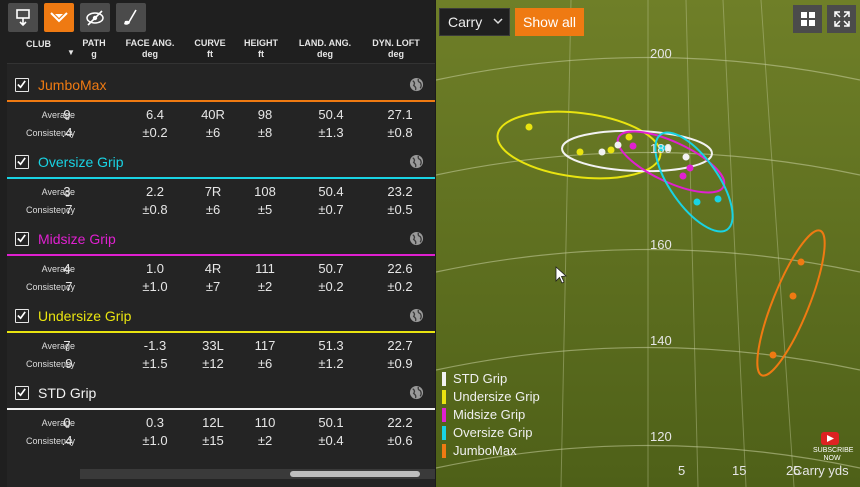 This screenshot has width=860, height=487. I want to click on average-row: Average 4 1.0 4R 111 50.7 22.6, so click(227, 268).